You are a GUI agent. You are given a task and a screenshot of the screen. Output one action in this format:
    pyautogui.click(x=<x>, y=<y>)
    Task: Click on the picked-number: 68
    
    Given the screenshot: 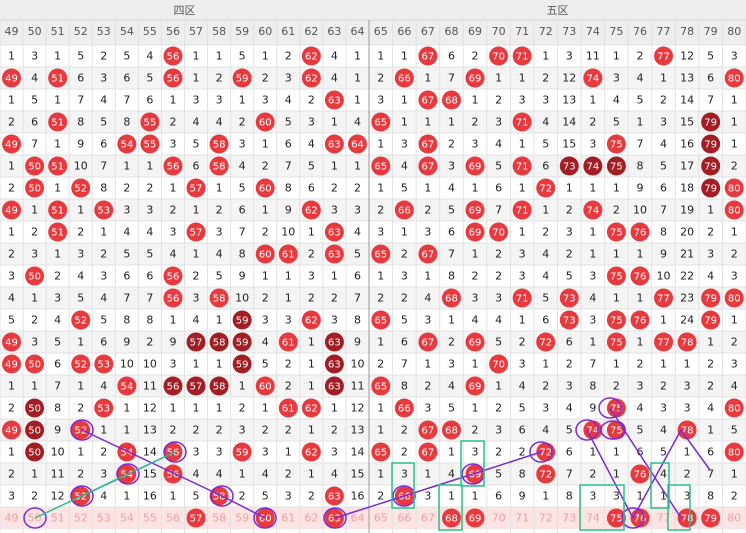 What is the action you would take?
    pyautogui.click(x=451, y=519)
    